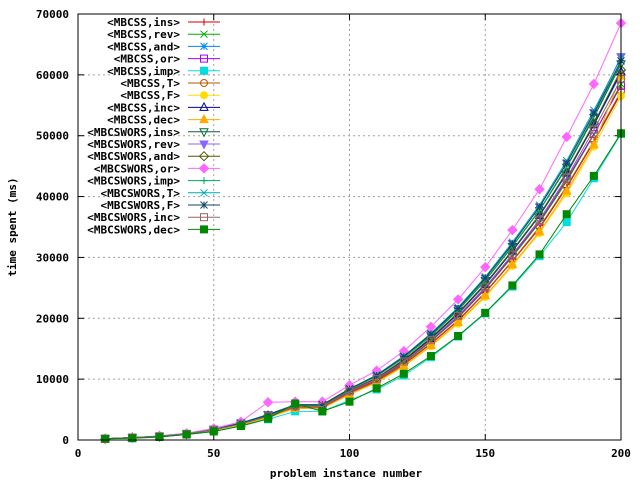  Describe the element at coordinates (163, 107) in the screenshot. I see `legend-entry: <MBCSS,inc>` at that location.